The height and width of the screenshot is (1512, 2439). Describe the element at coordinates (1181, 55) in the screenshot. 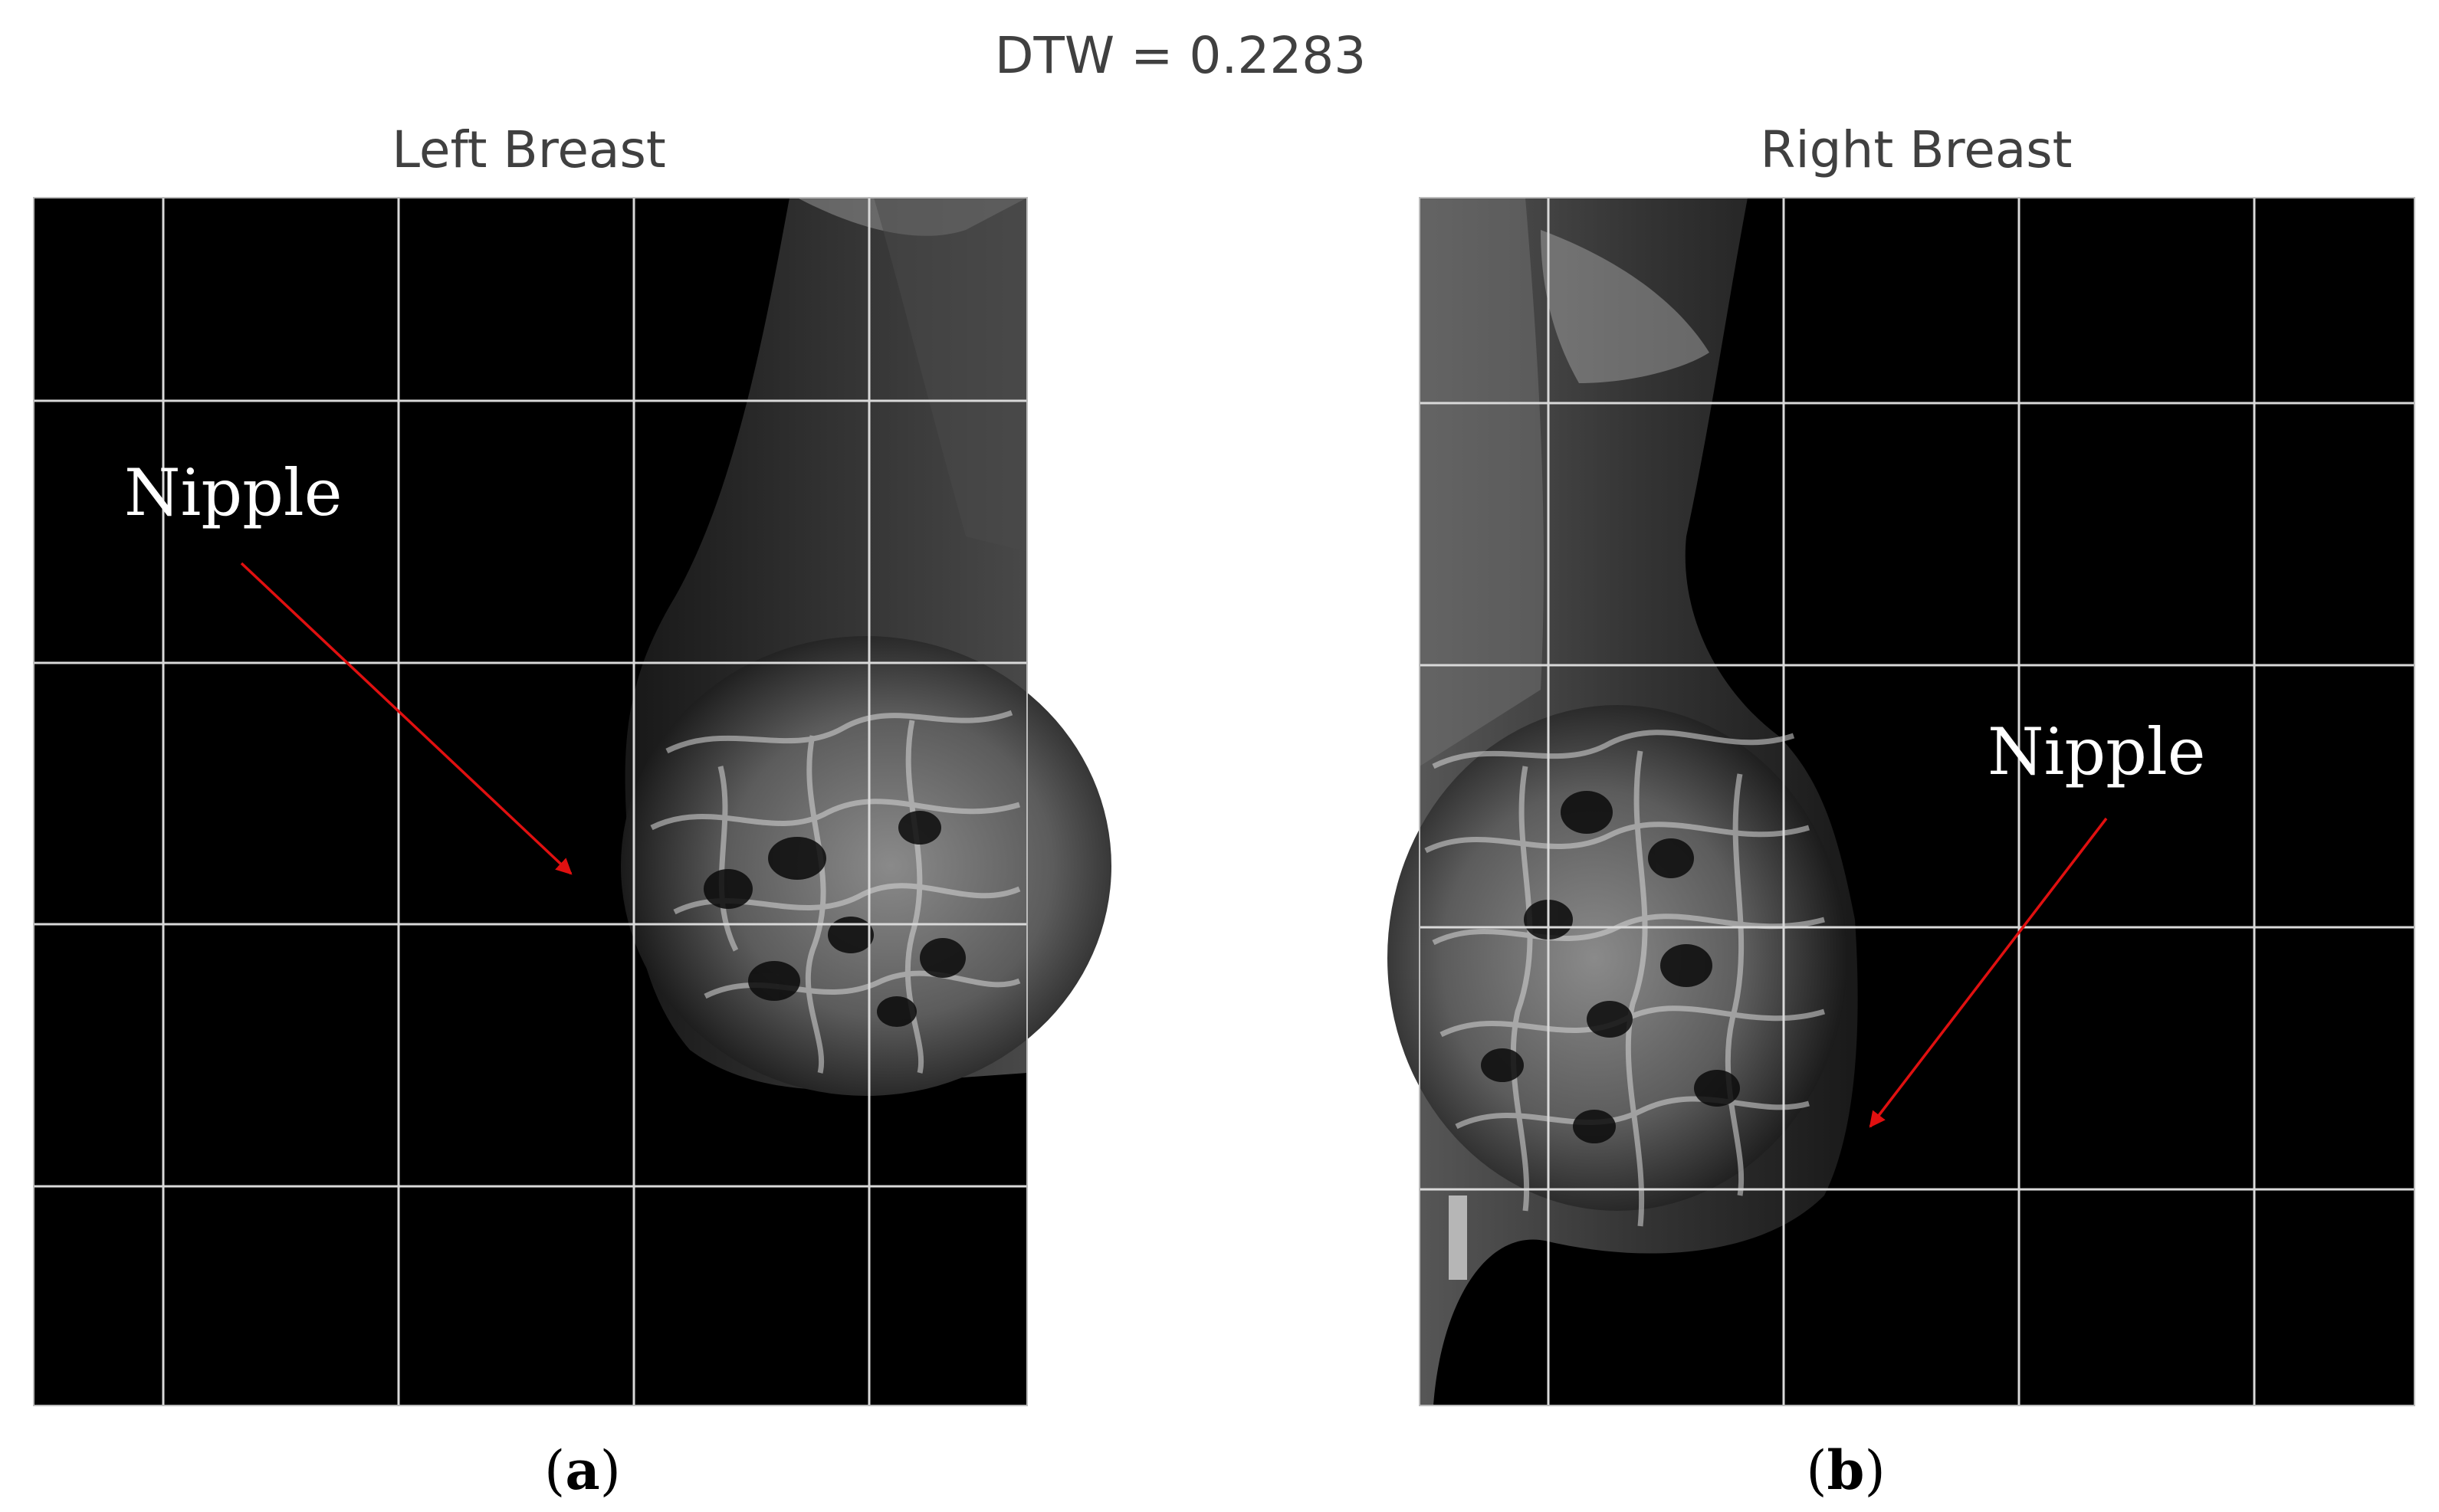

I see `figure-title: DTW = 0.2283` at that location.